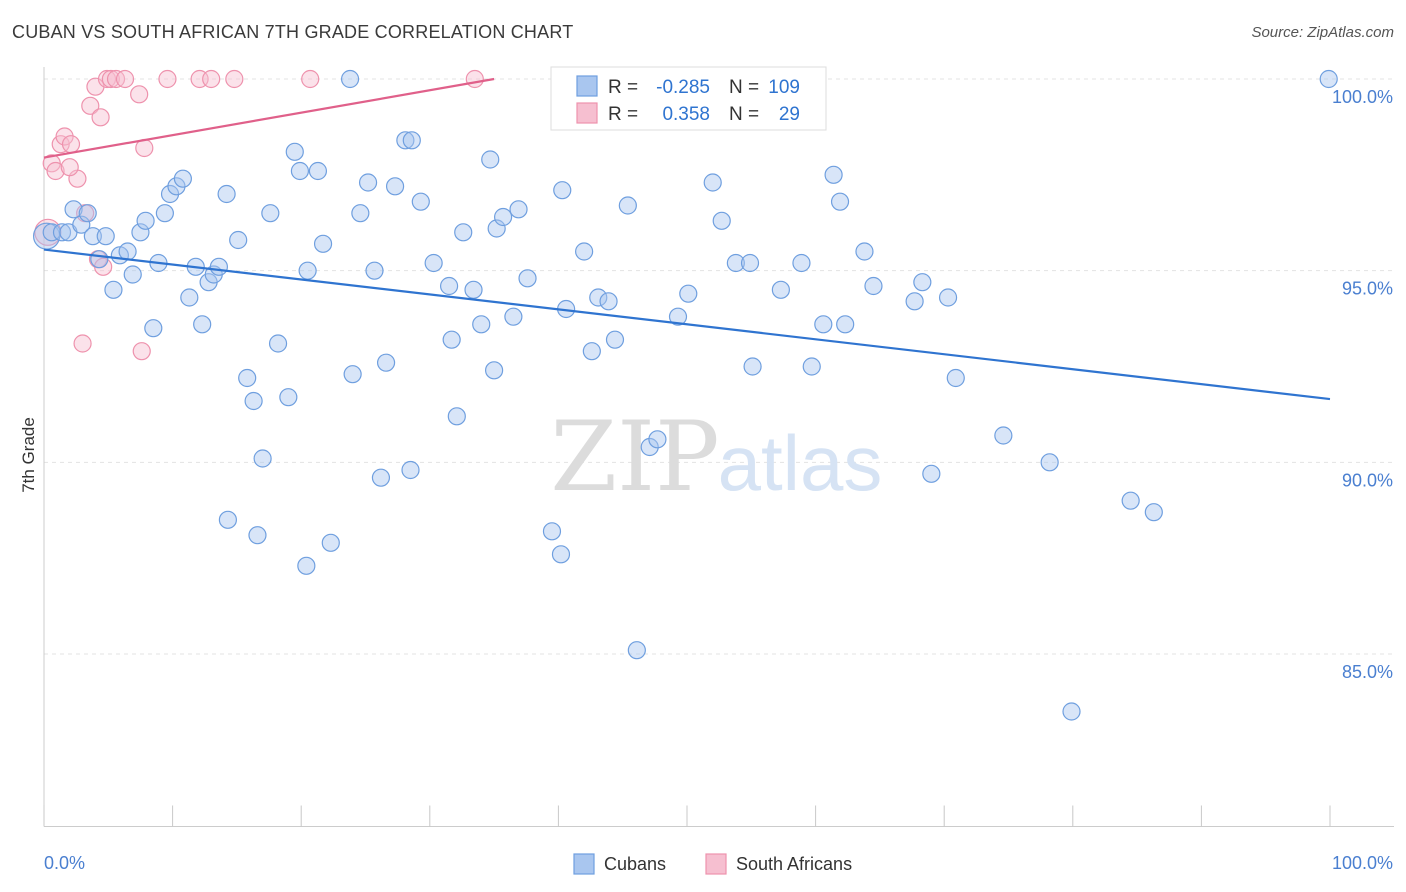 Image resolution: width=1406 pixels, height=892 pixels. Describe the element at coordinates (587, 86) in the screenshot. I see `legend-swatch-cubans` at that location.